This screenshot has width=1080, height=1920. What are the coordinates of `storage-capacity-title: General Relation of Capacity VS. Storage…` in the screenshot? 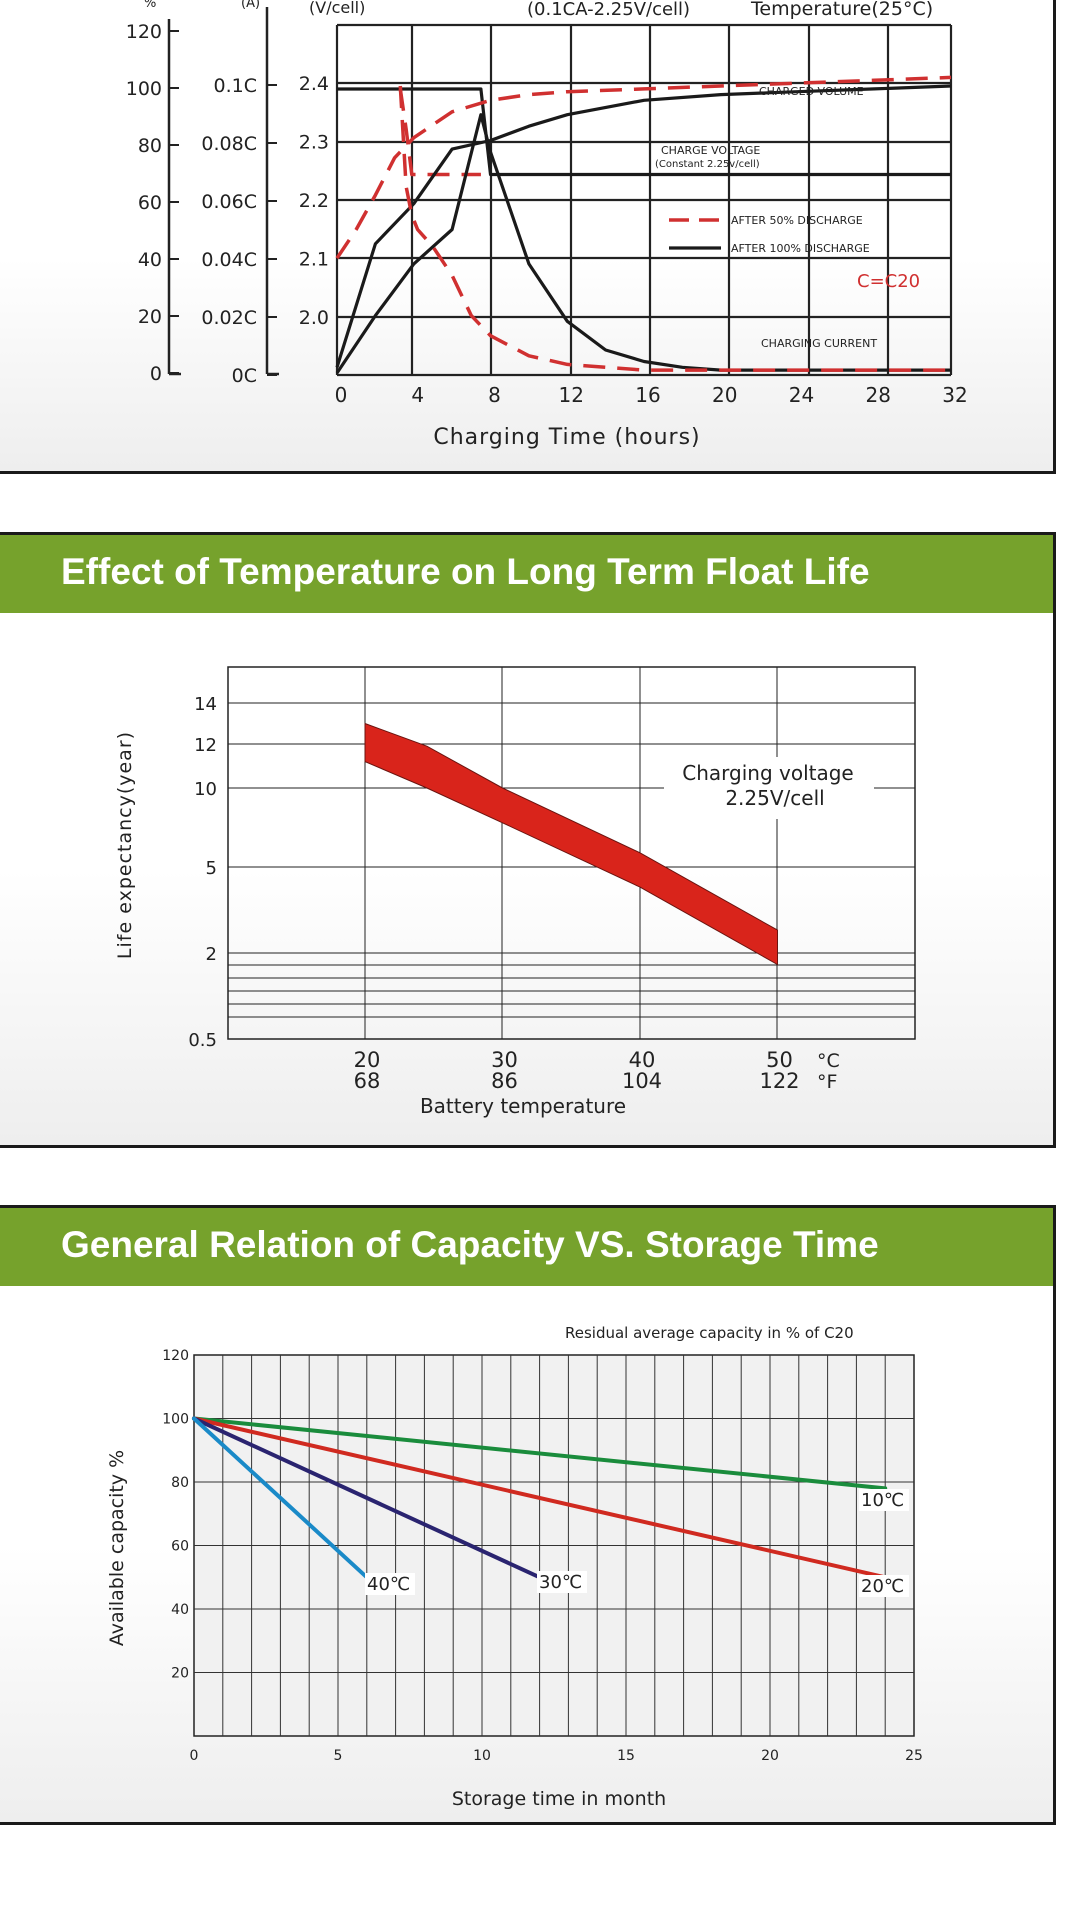 It's located at (470, 1244).